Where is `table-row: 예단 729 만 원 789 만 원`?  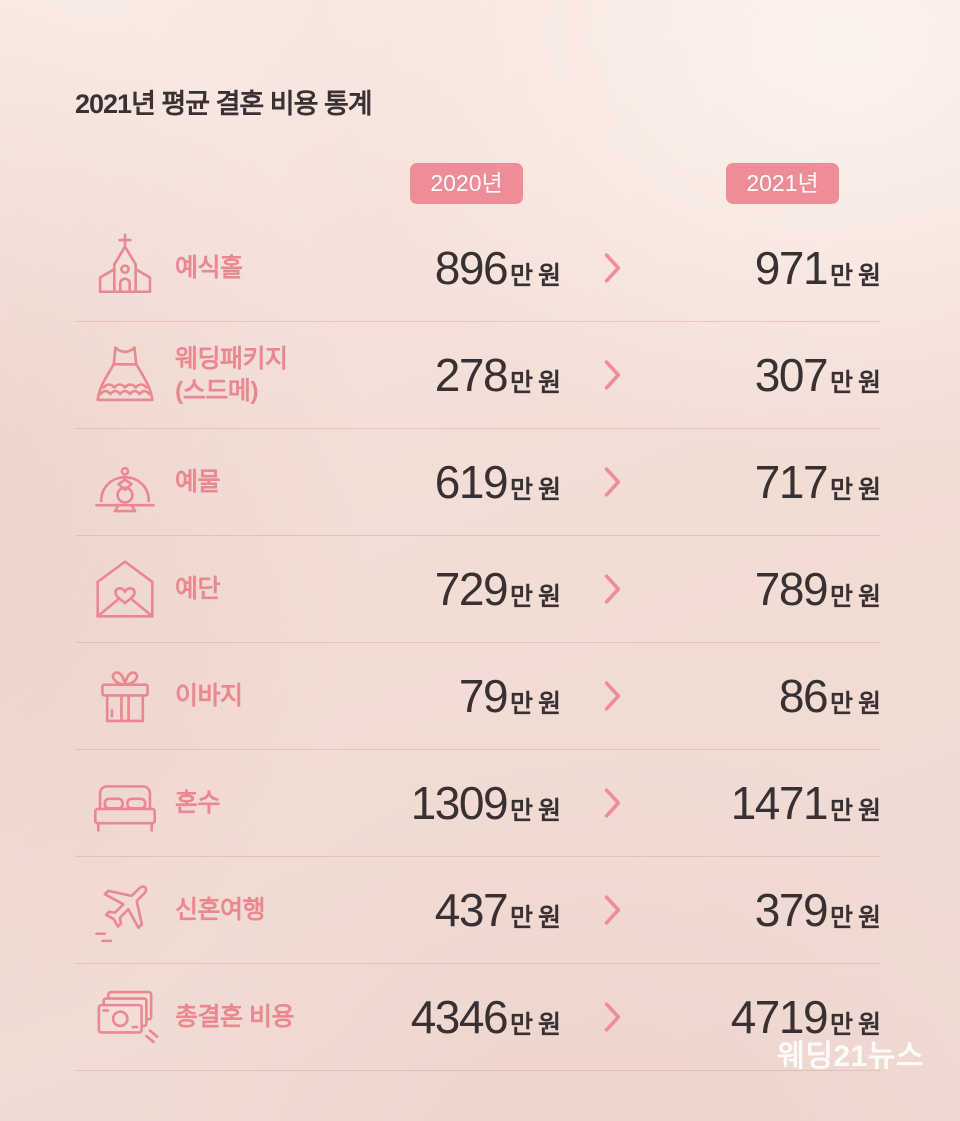
table-row: 예단 729 만 원 789 만 원 is located at coordinates (478, 589).